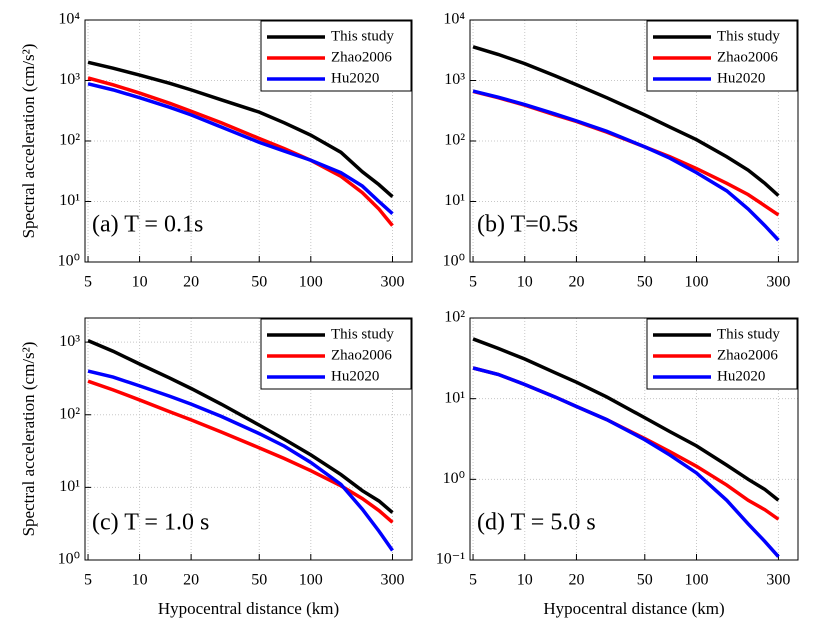 The image size is (840, 630). Describe the element at coordinates (527, 225) in the screenshot. I see `panel-label: (b) T=0.5s` at that location.